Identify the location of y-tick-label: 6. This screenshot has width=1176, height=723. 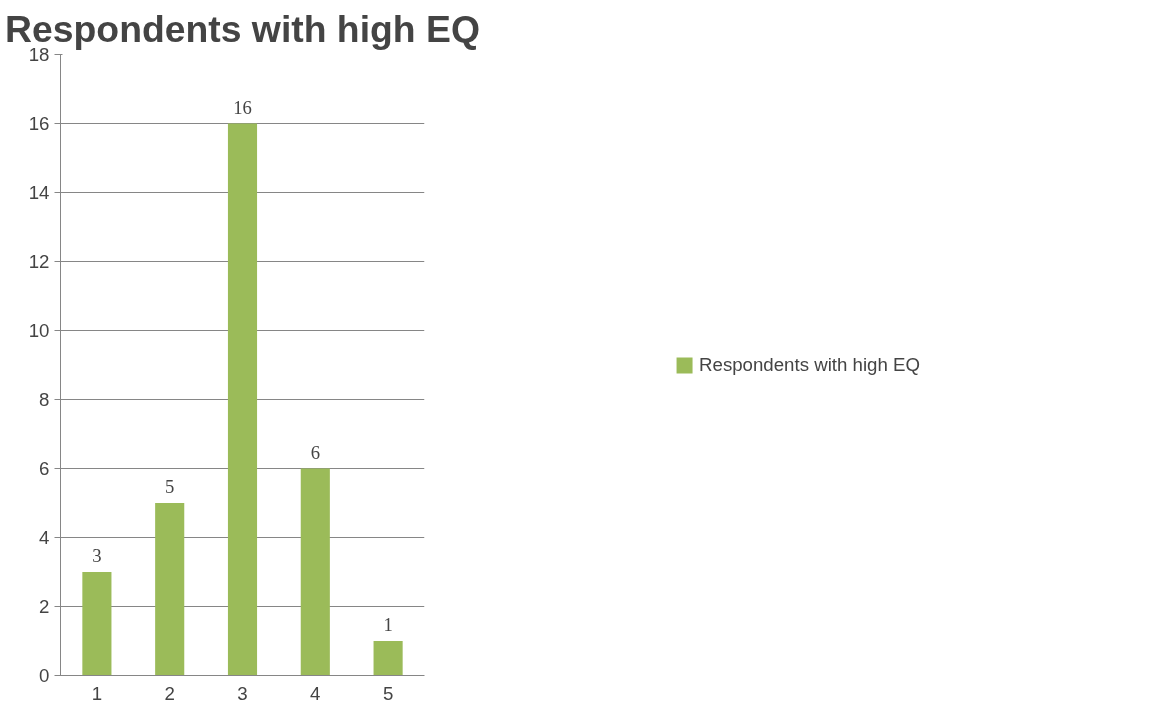
(44, 468).